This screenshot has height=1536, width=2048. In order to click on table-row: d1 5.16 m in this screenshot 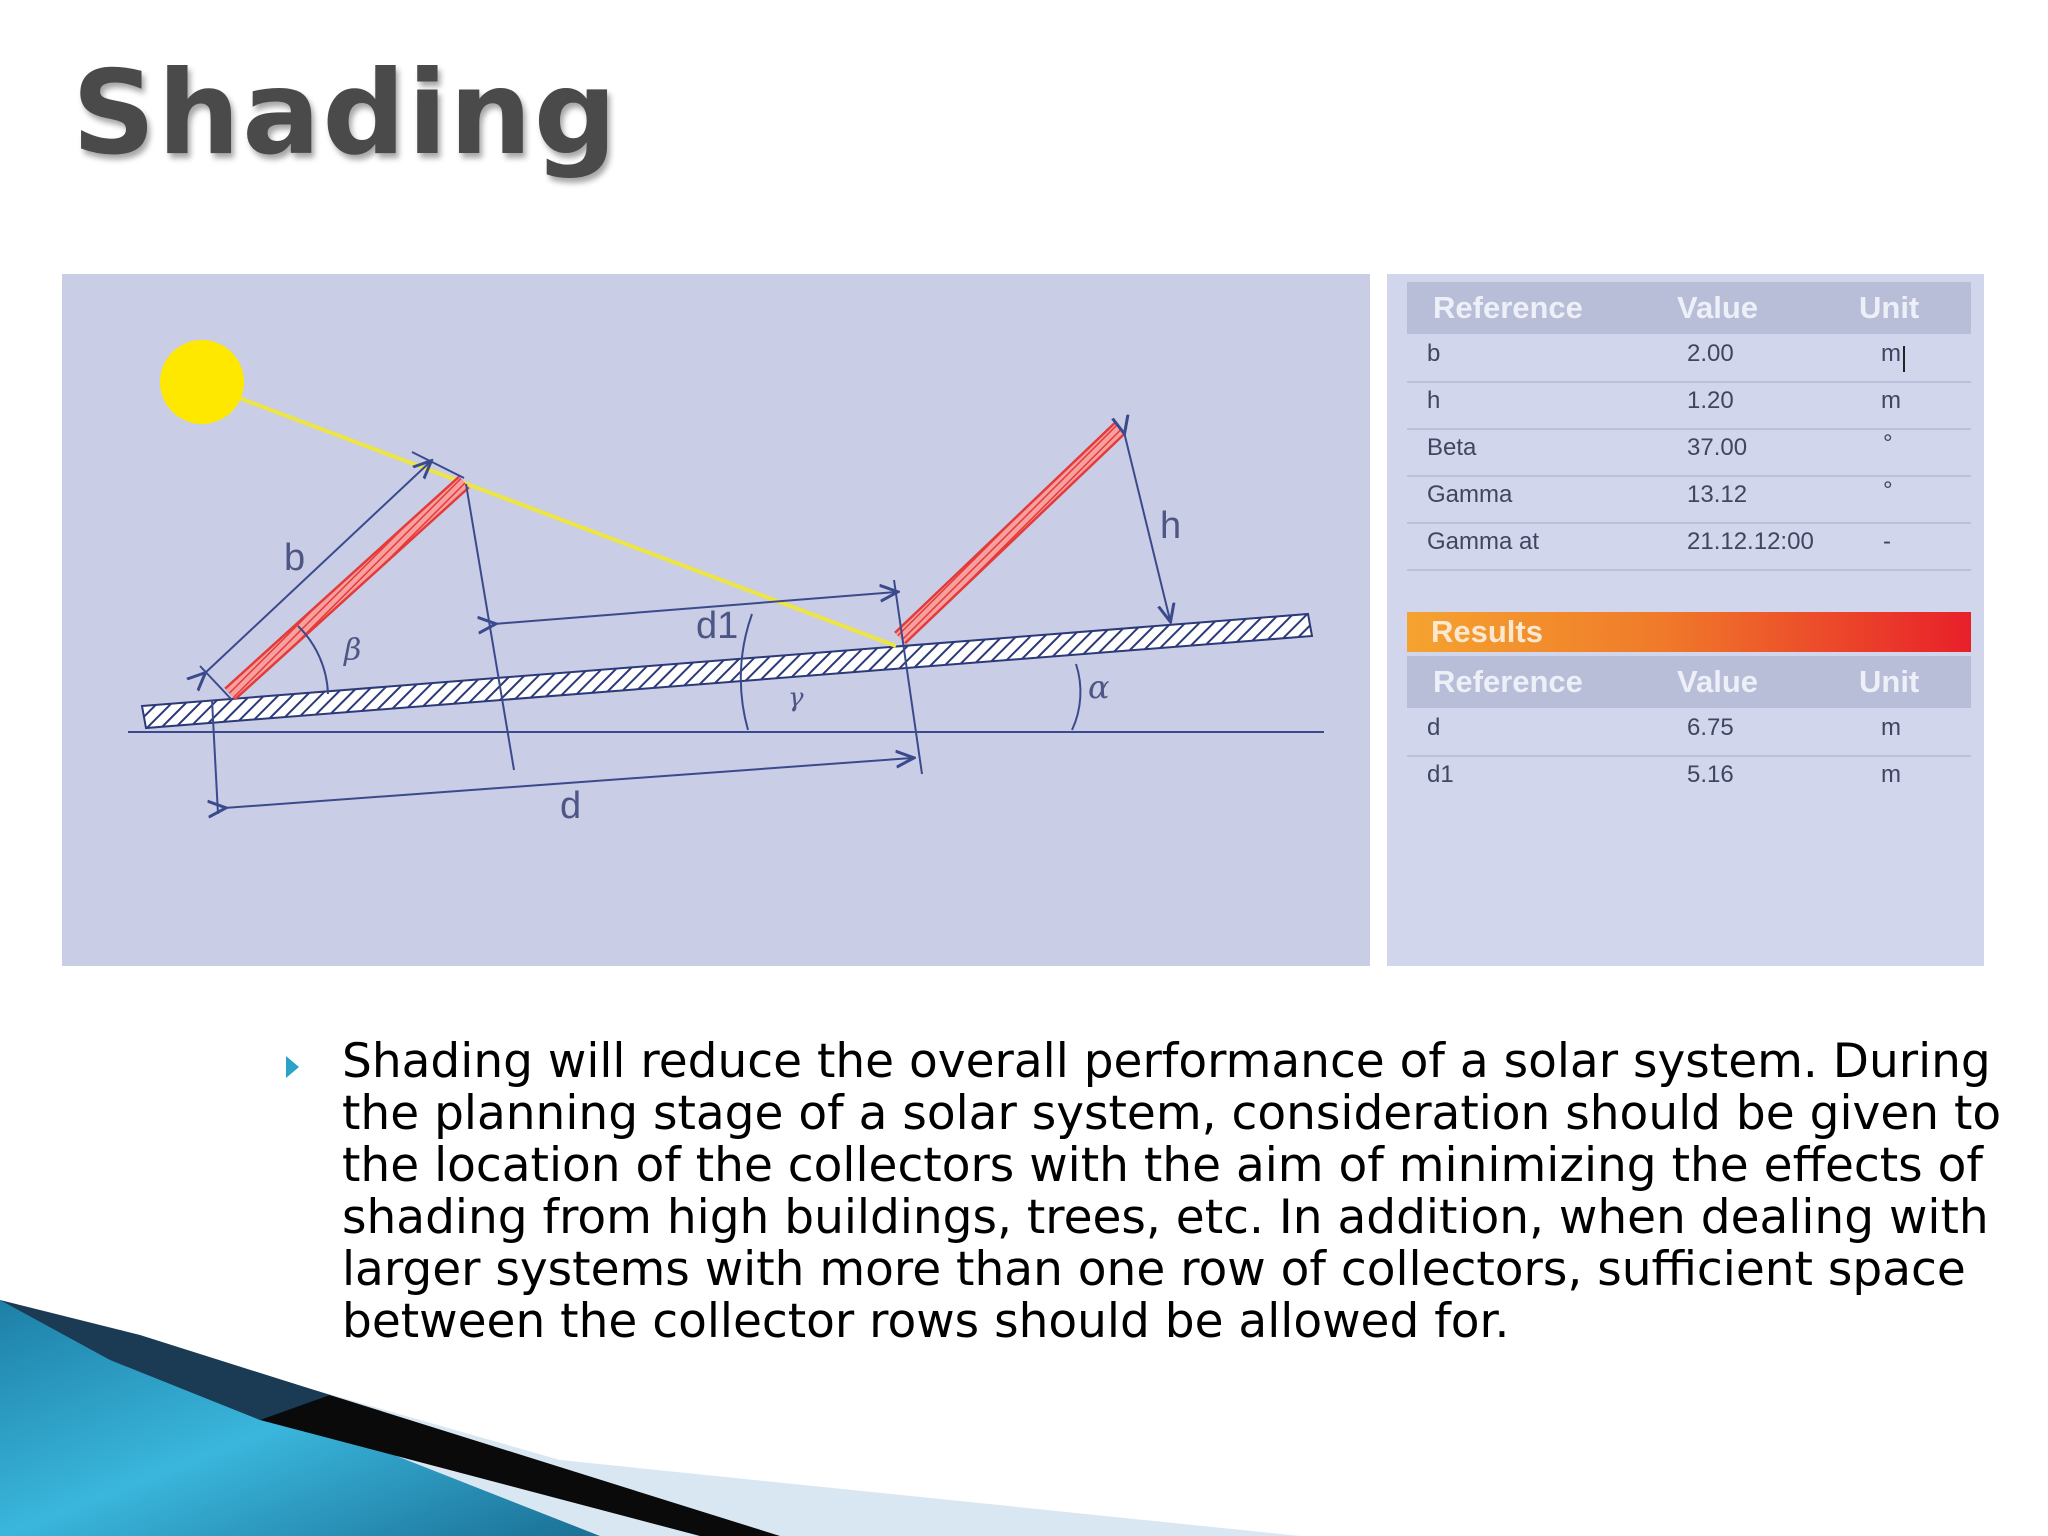, I will do `click(1689, 778)`.